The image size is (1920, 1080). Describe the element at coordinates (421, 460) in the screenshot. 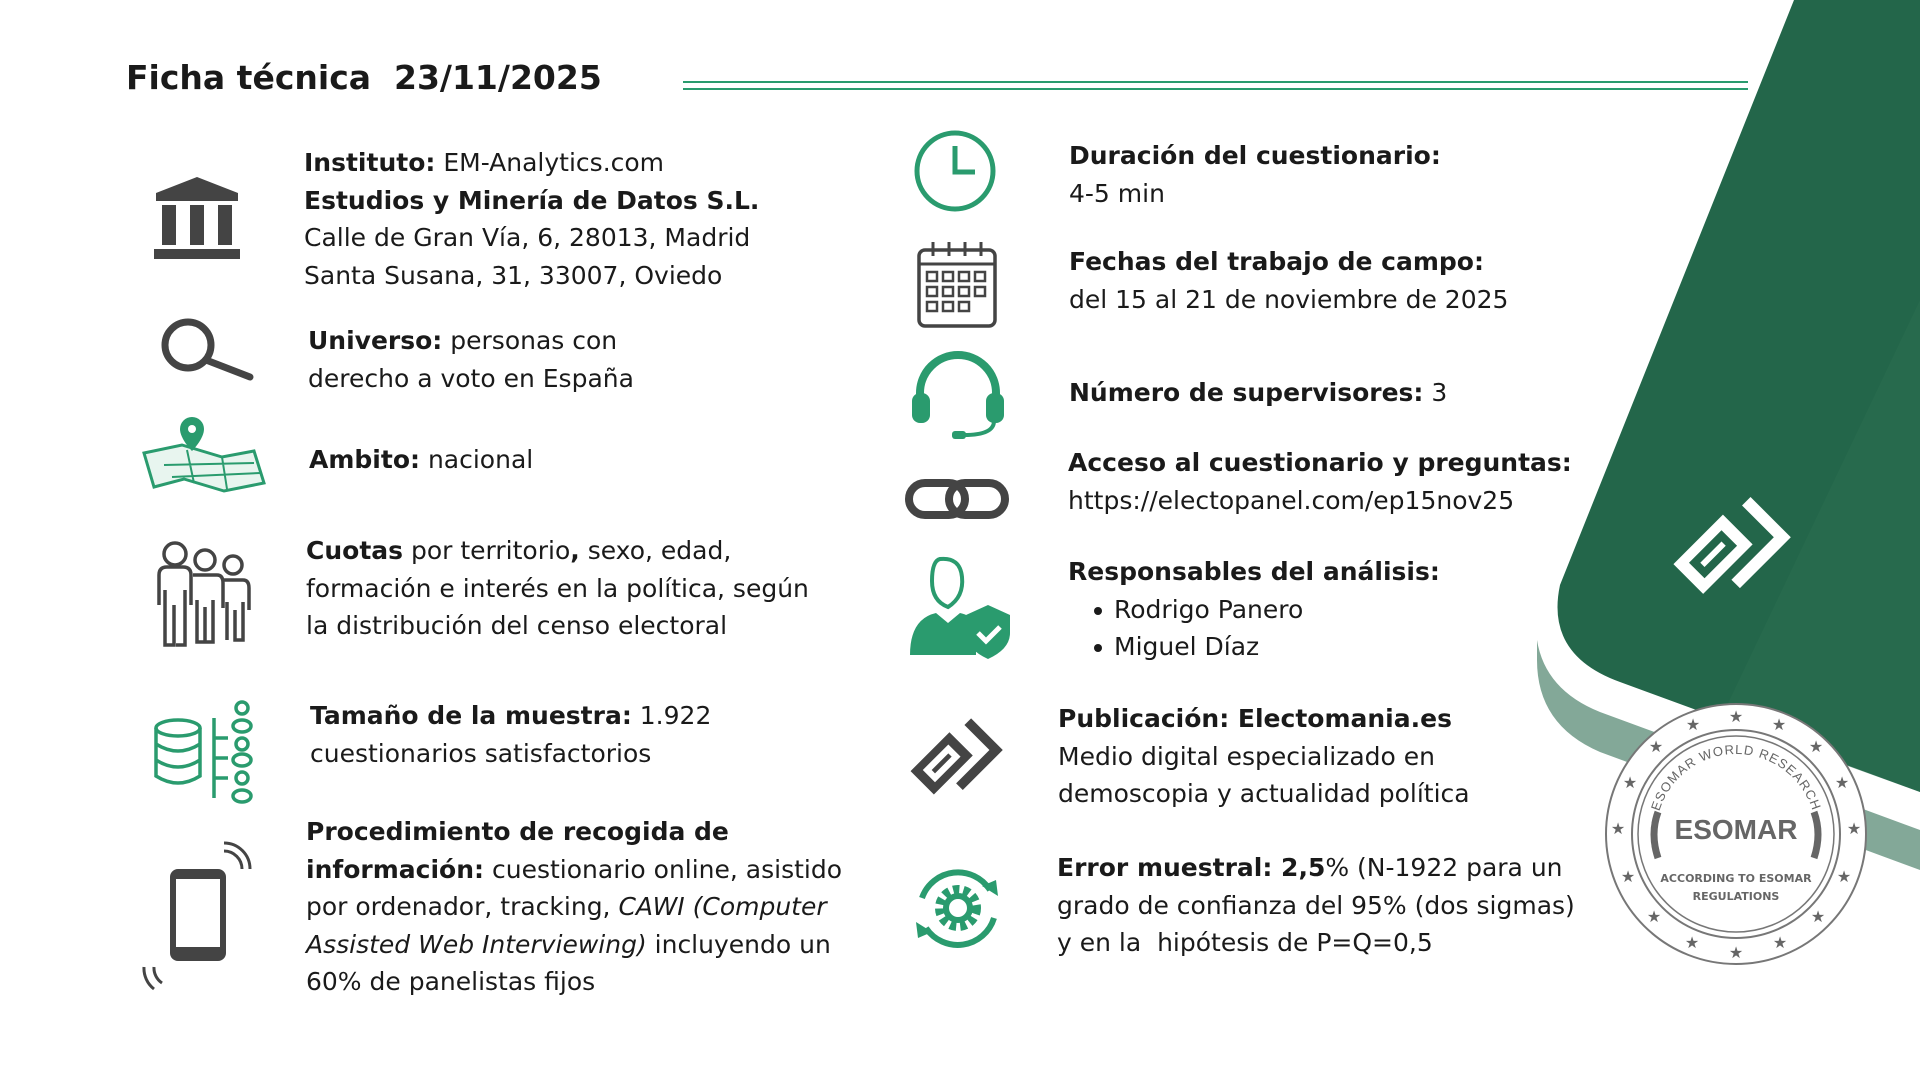

I see `ambito-section: Ambito: nacional` at that location.